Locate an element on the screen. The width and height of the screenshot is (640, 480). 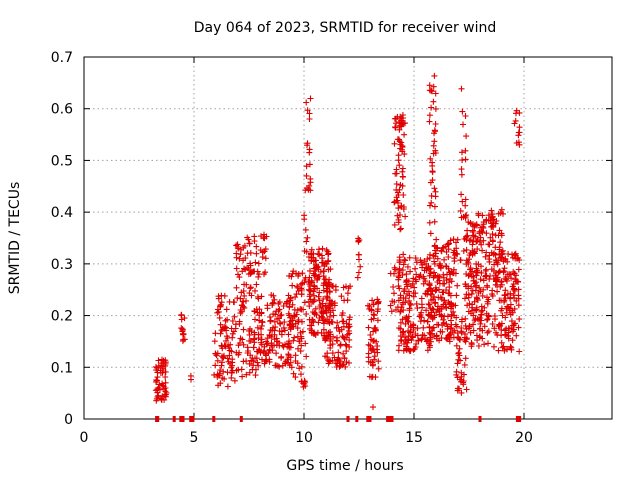
x-axis-label: GPS time / hours is located at coordinates (344, 466).